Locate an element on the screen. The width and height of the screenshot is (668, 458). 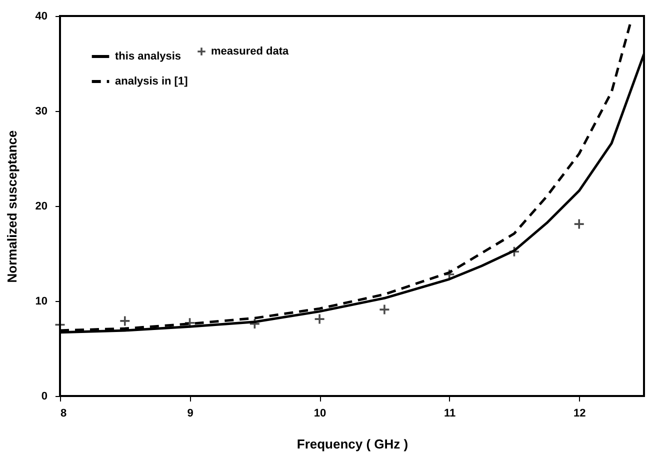
y-tick-label: 20 is located at coordinates (41, 206).